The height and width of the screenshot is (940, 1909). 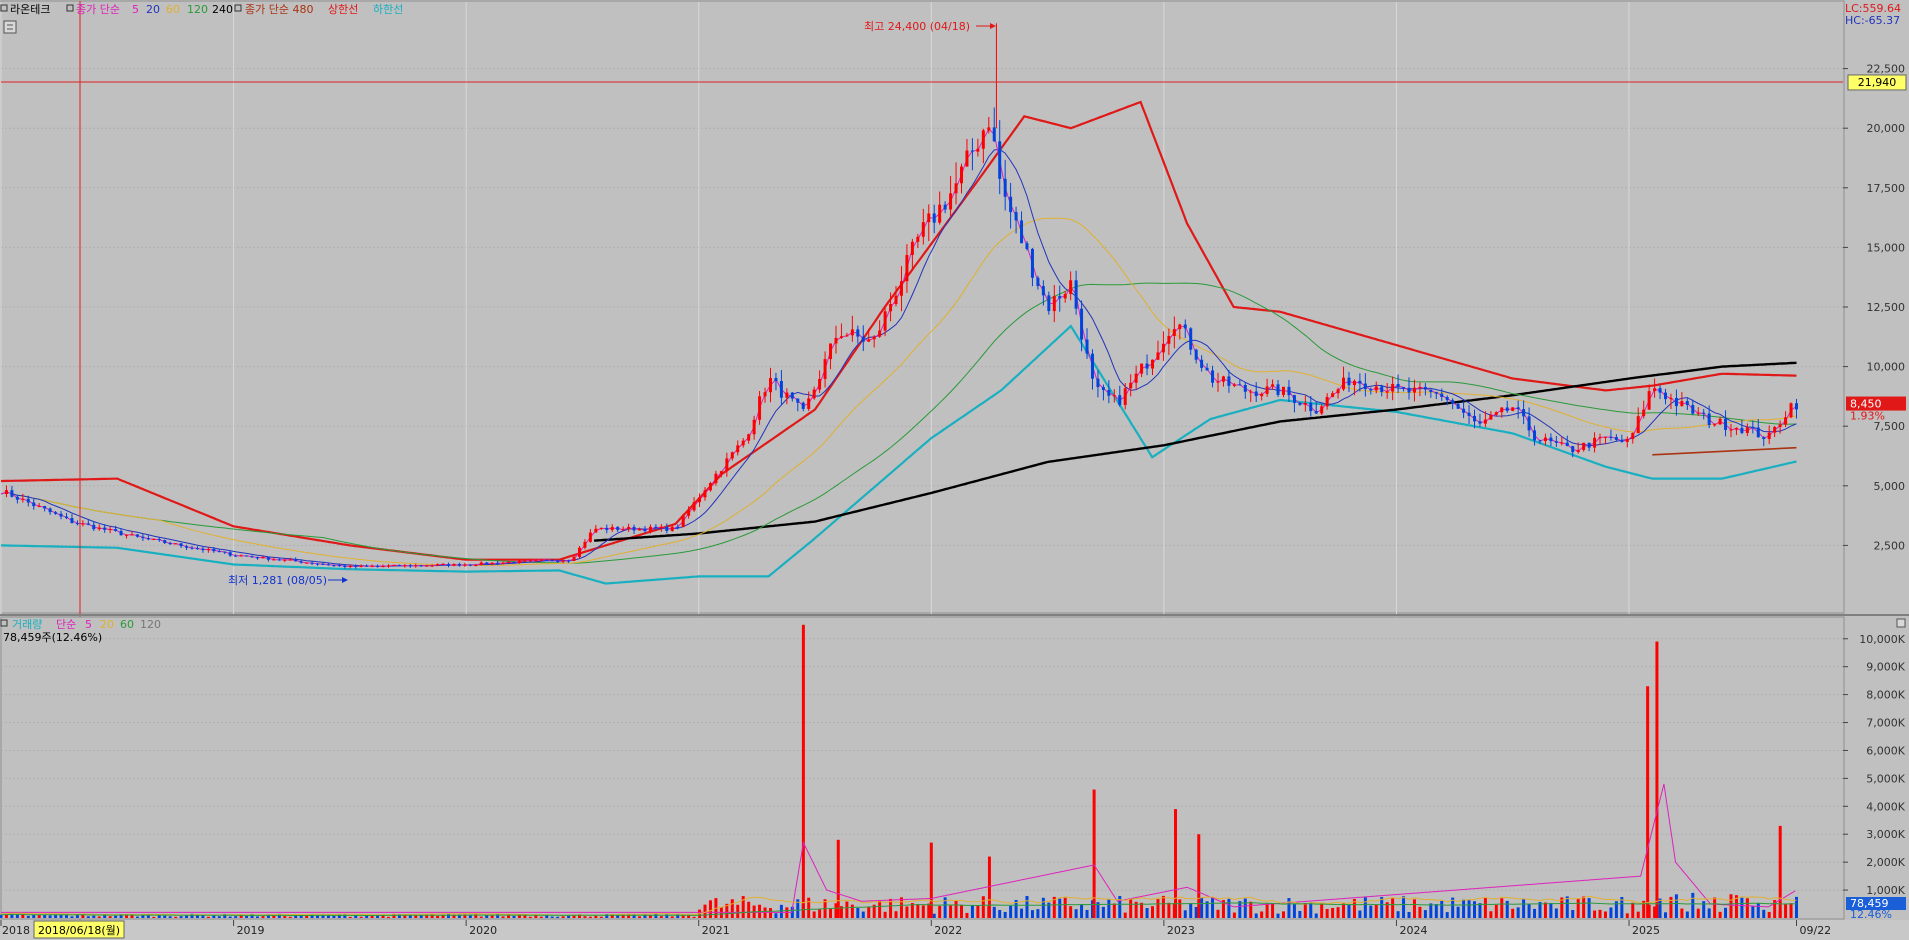 I want to click on ma240-line, so click(x=1195, y=451).